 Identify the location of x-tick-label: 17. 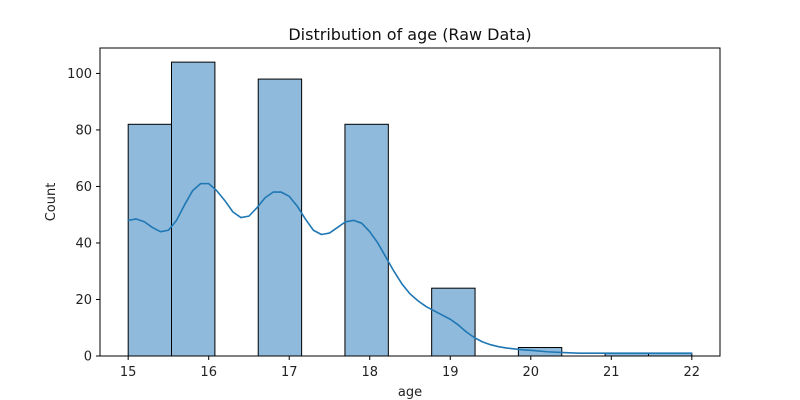
(289, 372).